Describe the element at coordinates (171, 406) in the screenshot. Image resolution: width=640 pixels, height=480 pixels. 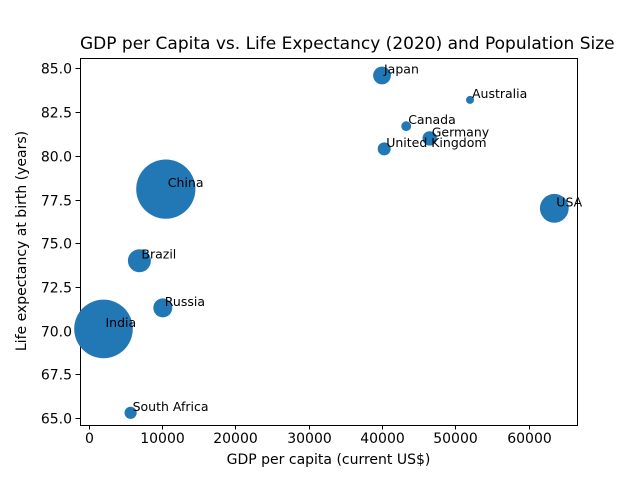
I see `country-label-south-africa: South Africa` at that location.